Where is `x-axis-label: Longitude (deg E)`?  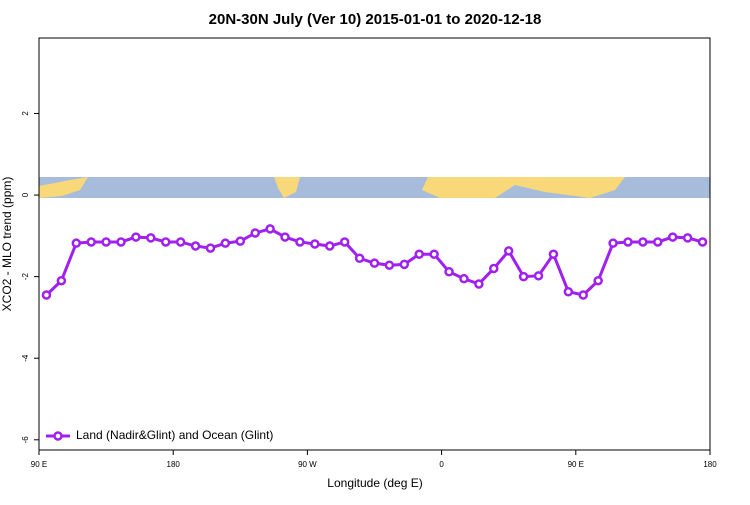
x-axis-label: Longitude (deg E) is located at coordinates (374, 483).